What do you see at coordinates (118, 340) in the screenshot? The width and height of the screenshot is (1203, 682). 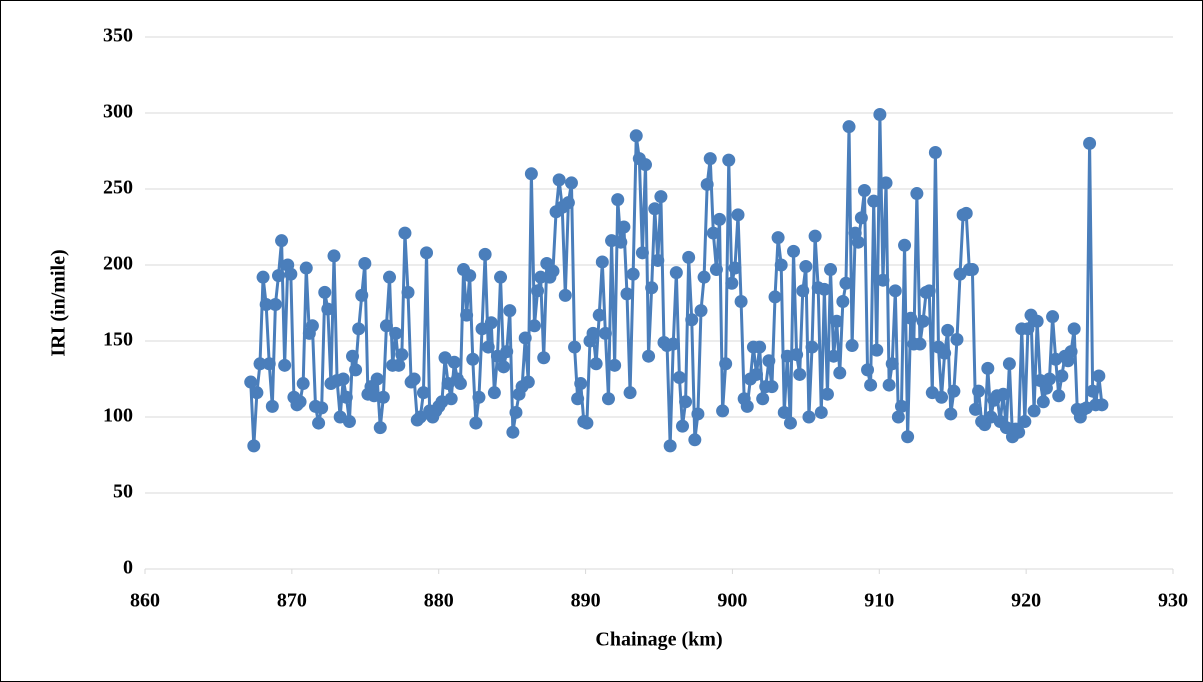 I see `y-tick-label: 150` at bounding box center [118, 340].